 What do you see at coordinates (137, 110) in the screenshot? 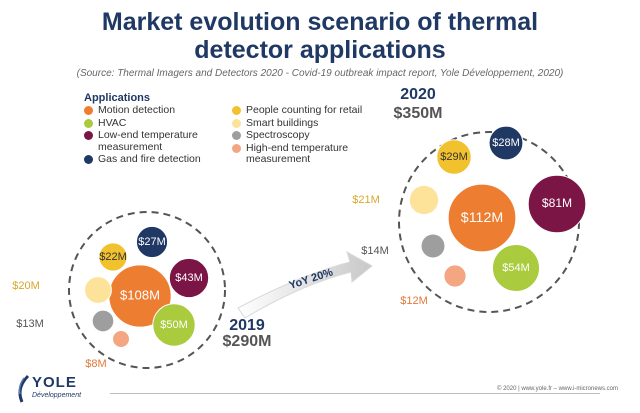
I see `legend-label: Motion detection` at bounding box center [137, 110].